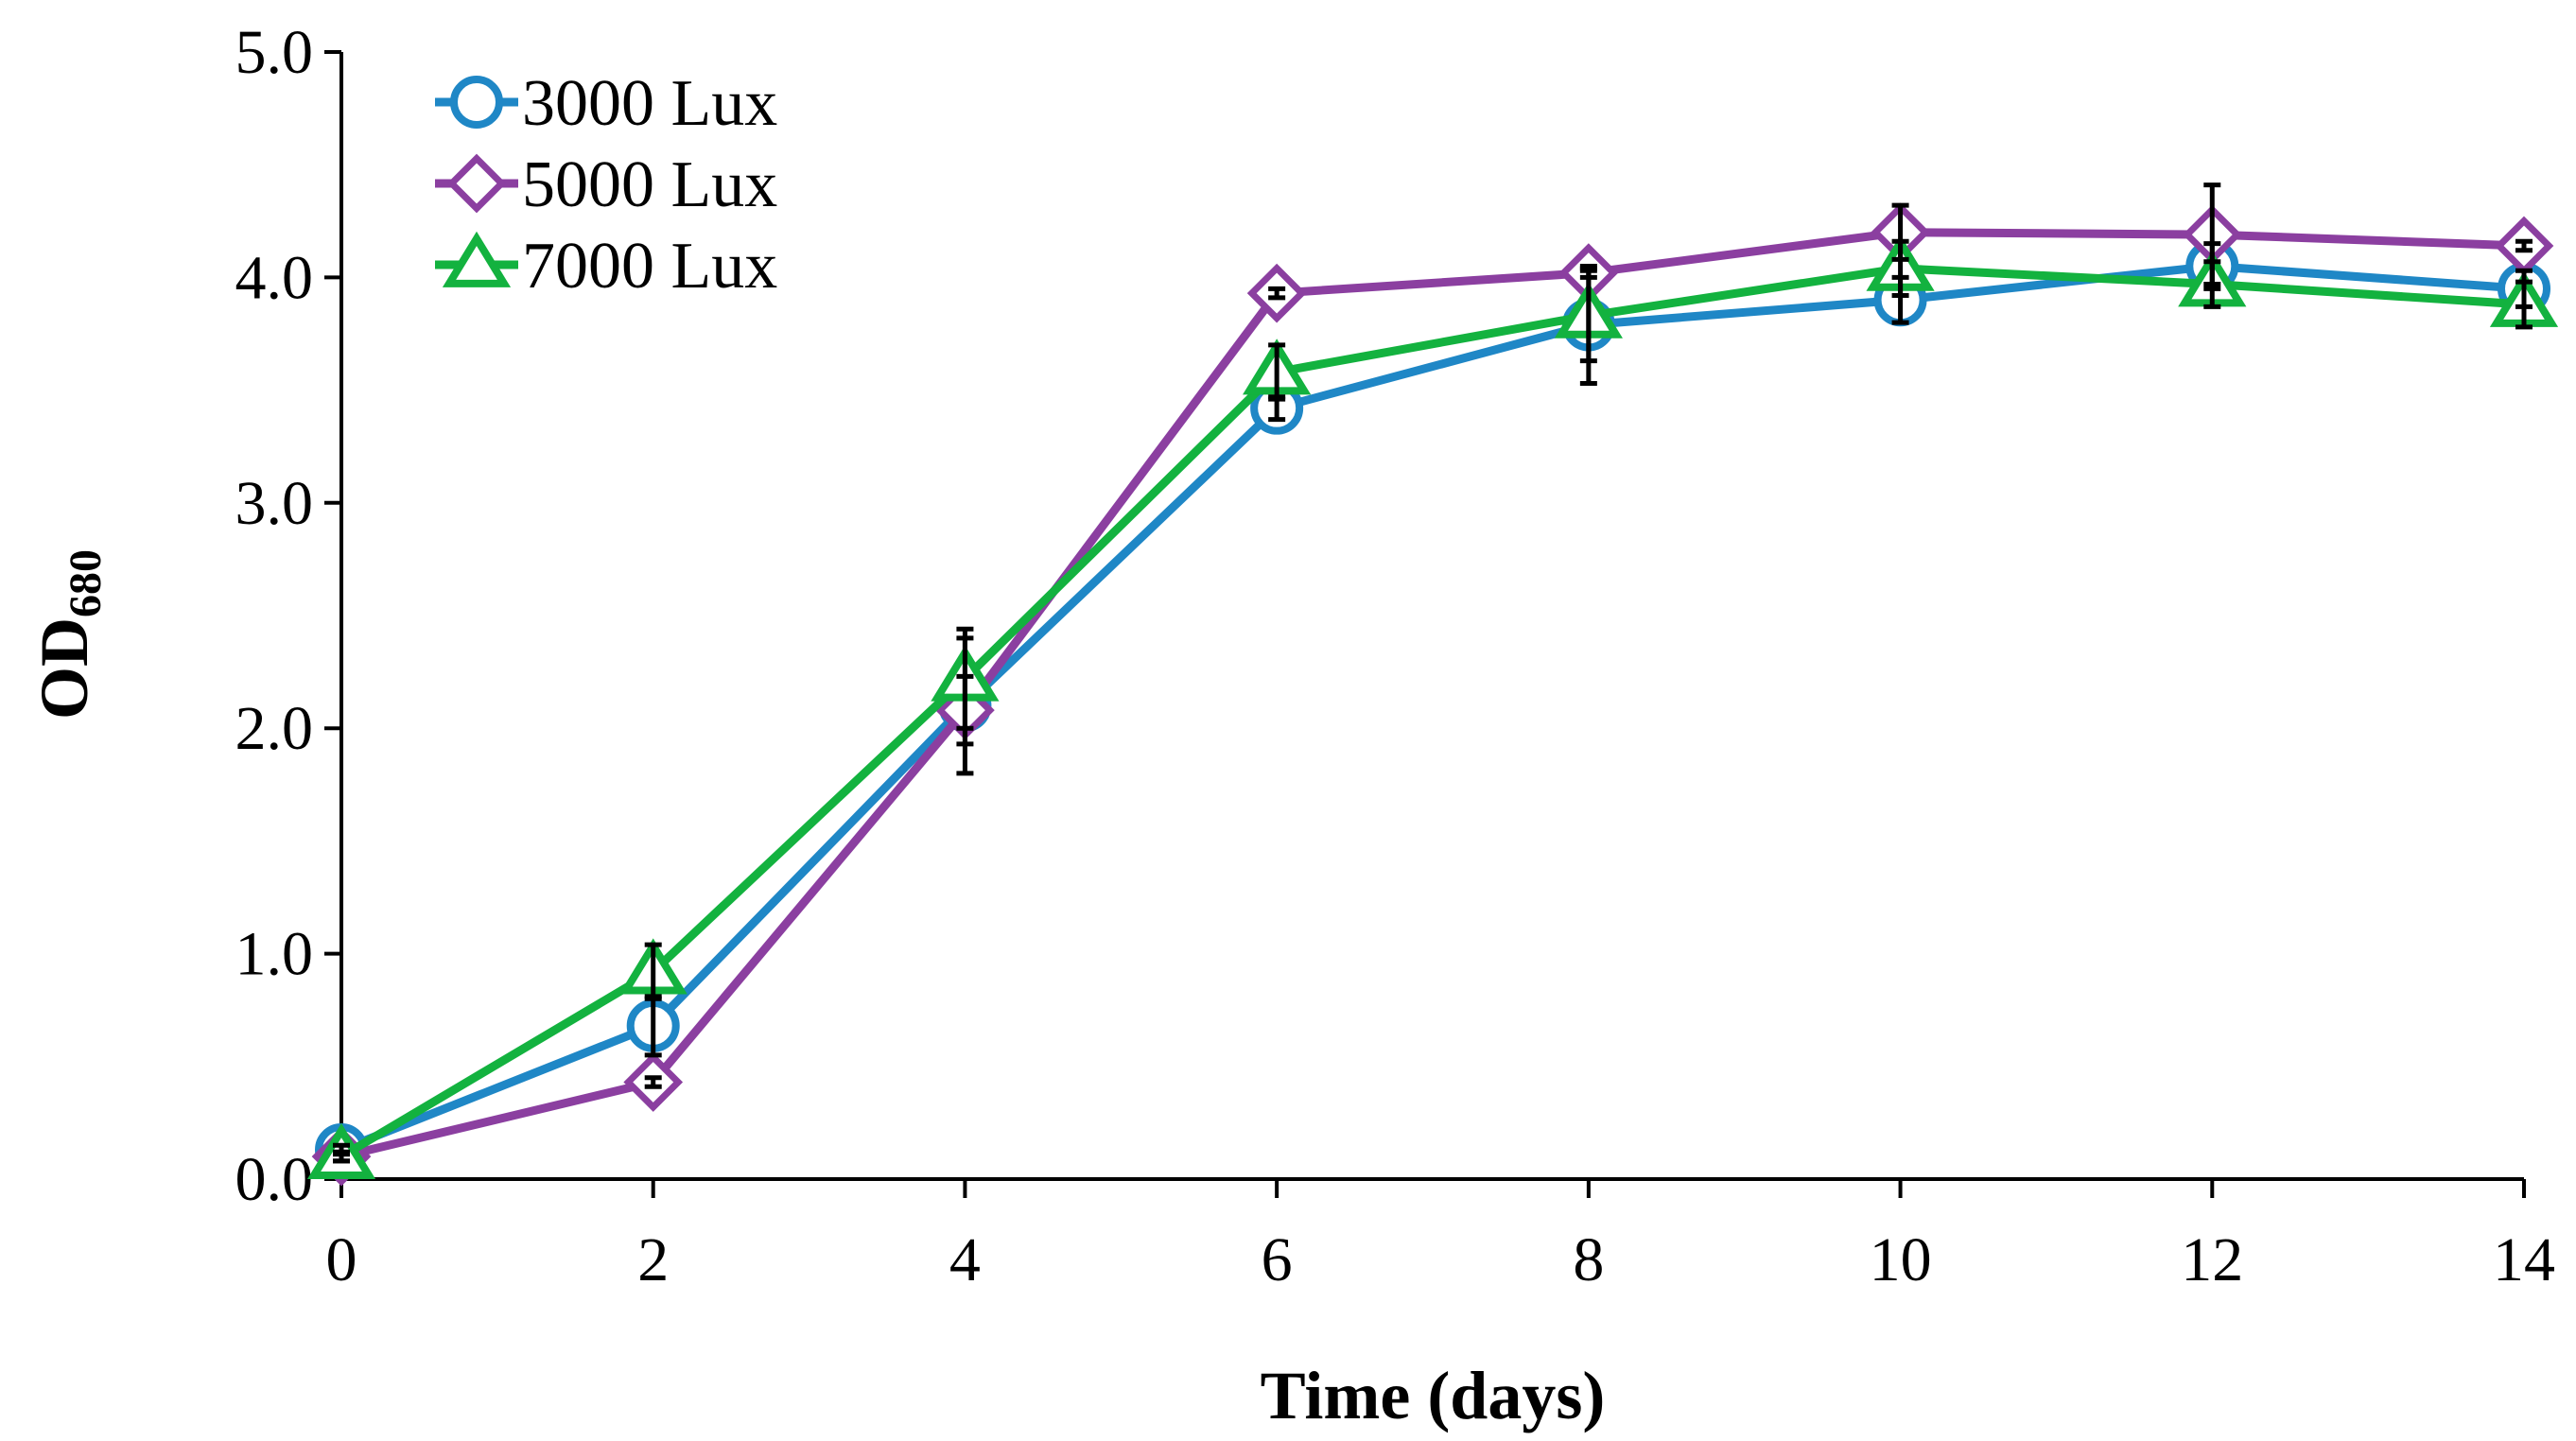 This screenshot has width=2576, height=1441. Describe the element at coordinates (1433, 1395) in the screenshot. I see `x-axis-title: Time (days)` at that location.